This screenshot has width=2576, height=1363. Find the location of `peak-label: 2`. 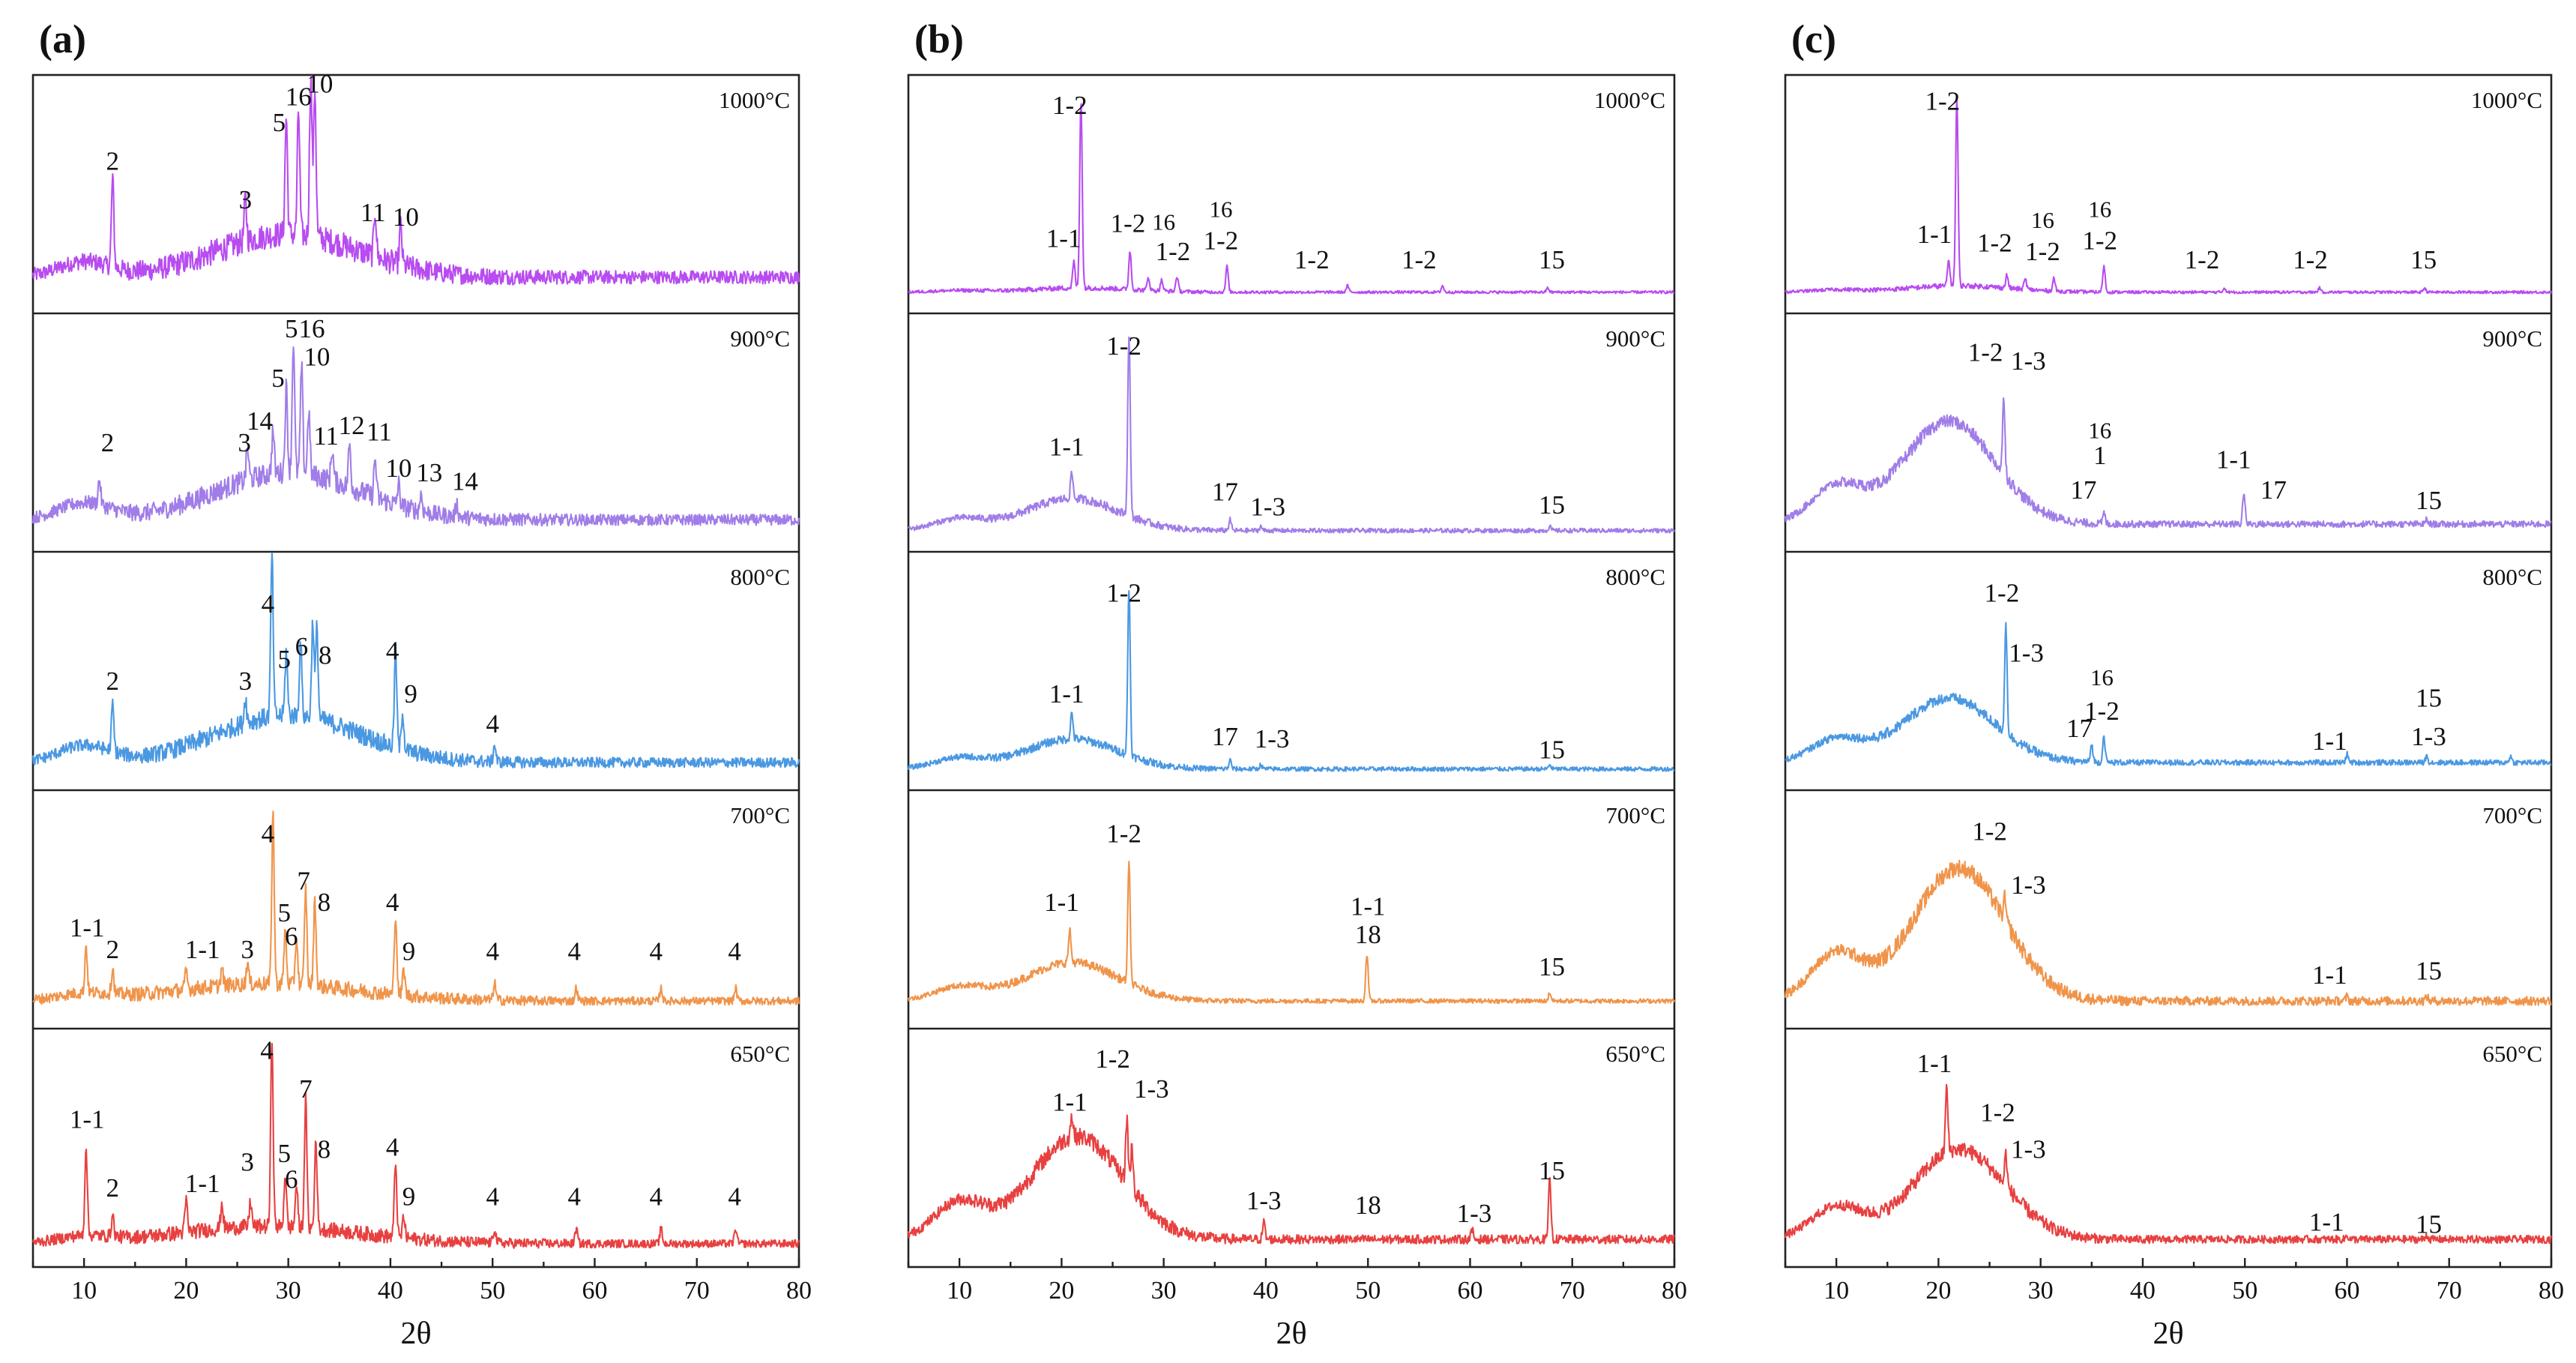

peak-label: 2 is located at coordinates (113, 681).